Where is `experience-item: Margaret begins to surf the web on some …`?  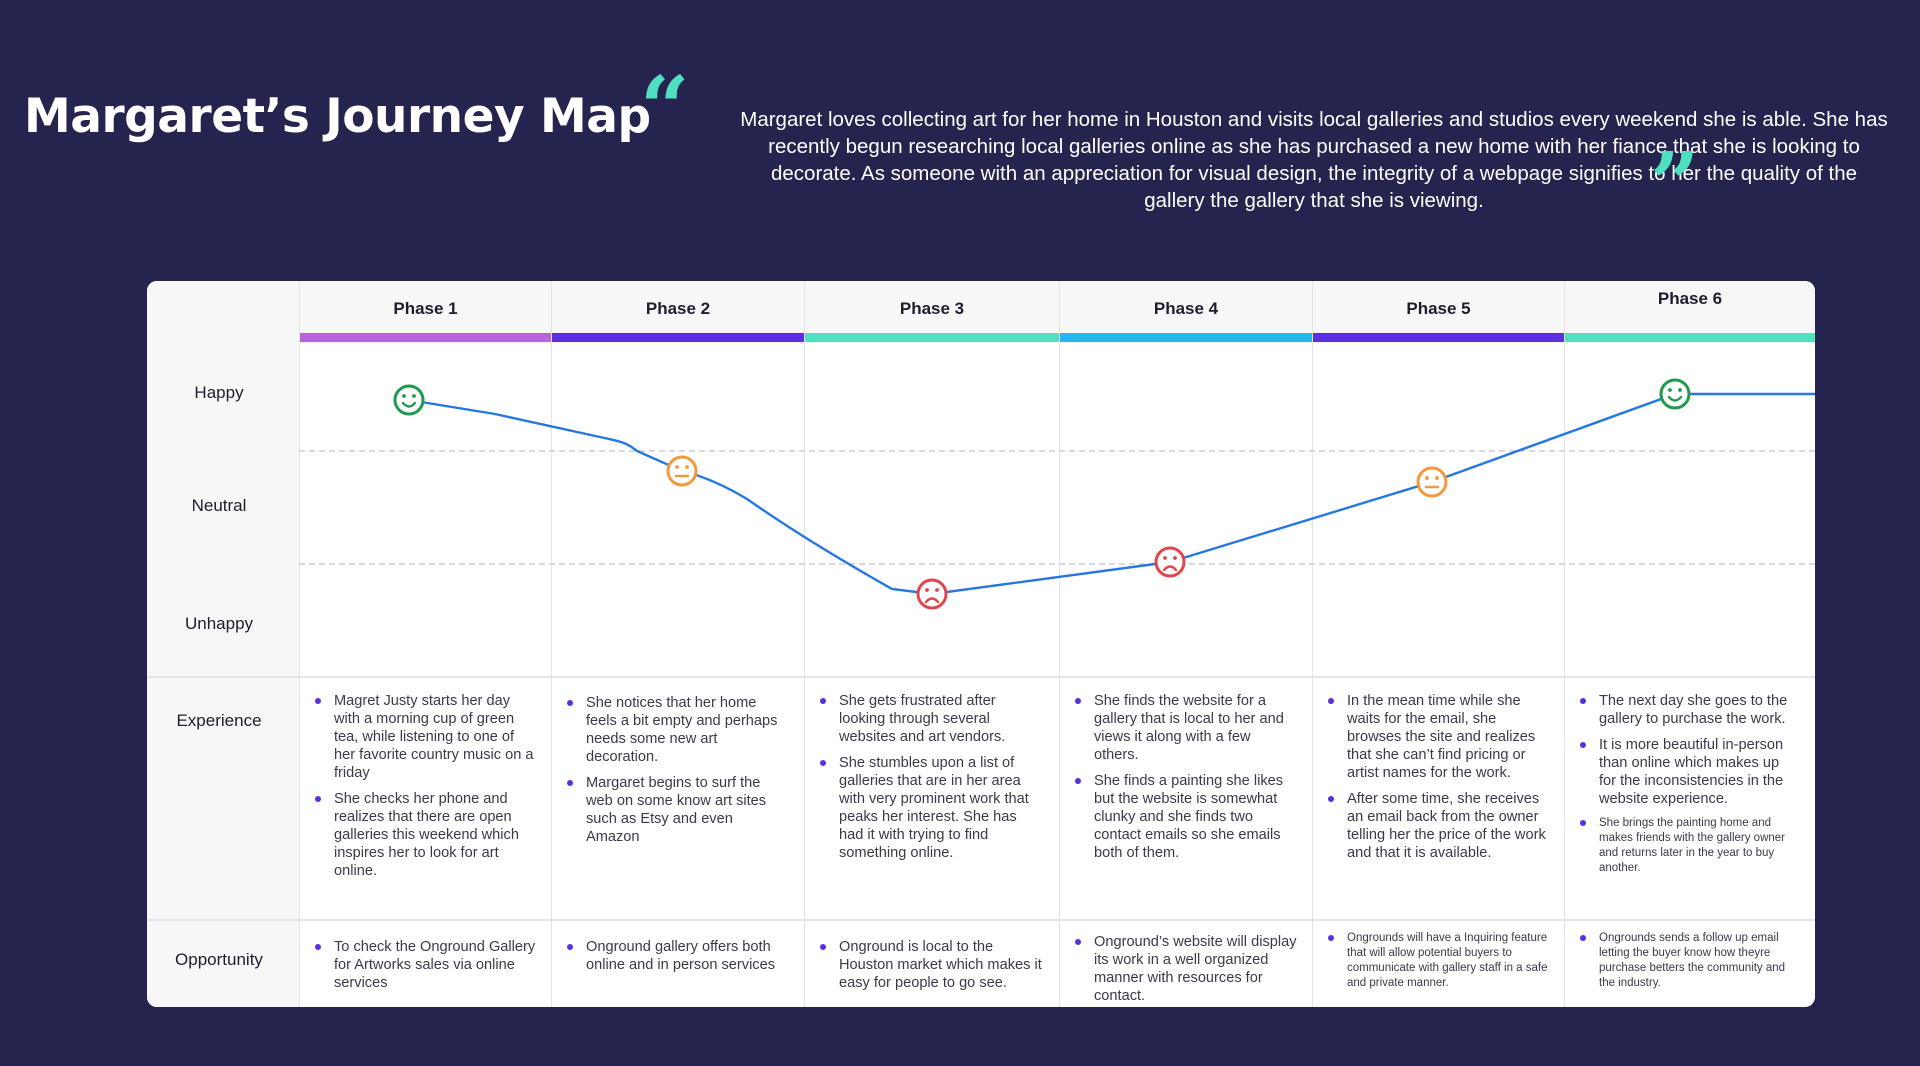
experience-item: Margaret begins to surf the web on some … is located at coordinates (677, 810).